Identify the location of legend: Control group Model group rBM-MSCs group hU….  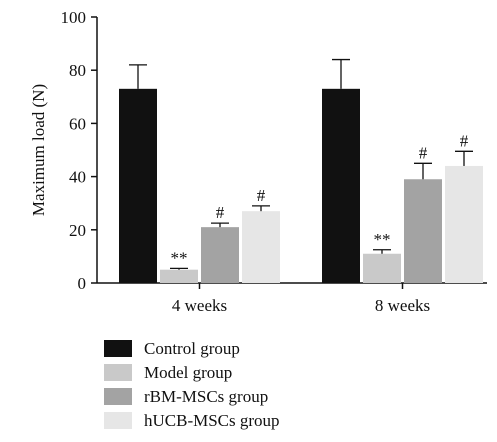
(192, 384).